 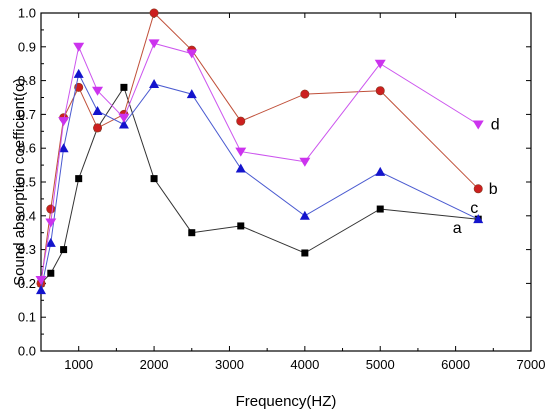 What do you see at coordinates (27, 317) in the screenshot?
I see `y-tick-label: 0.1` at bounding box center [27, 317].